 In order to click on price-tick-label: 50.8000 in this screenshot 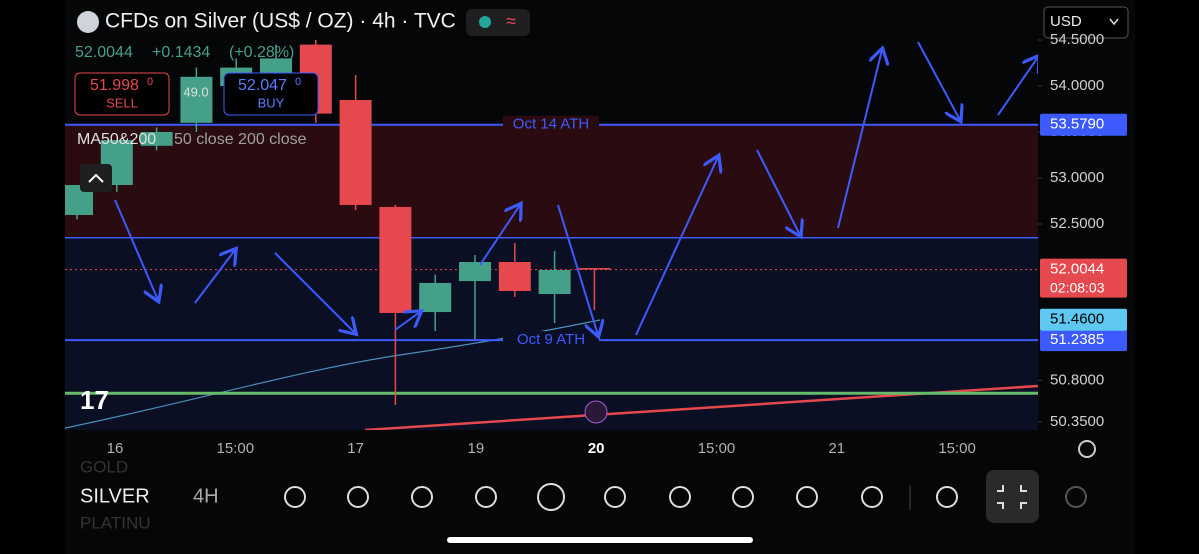, I will do `click(1077, 379)`.